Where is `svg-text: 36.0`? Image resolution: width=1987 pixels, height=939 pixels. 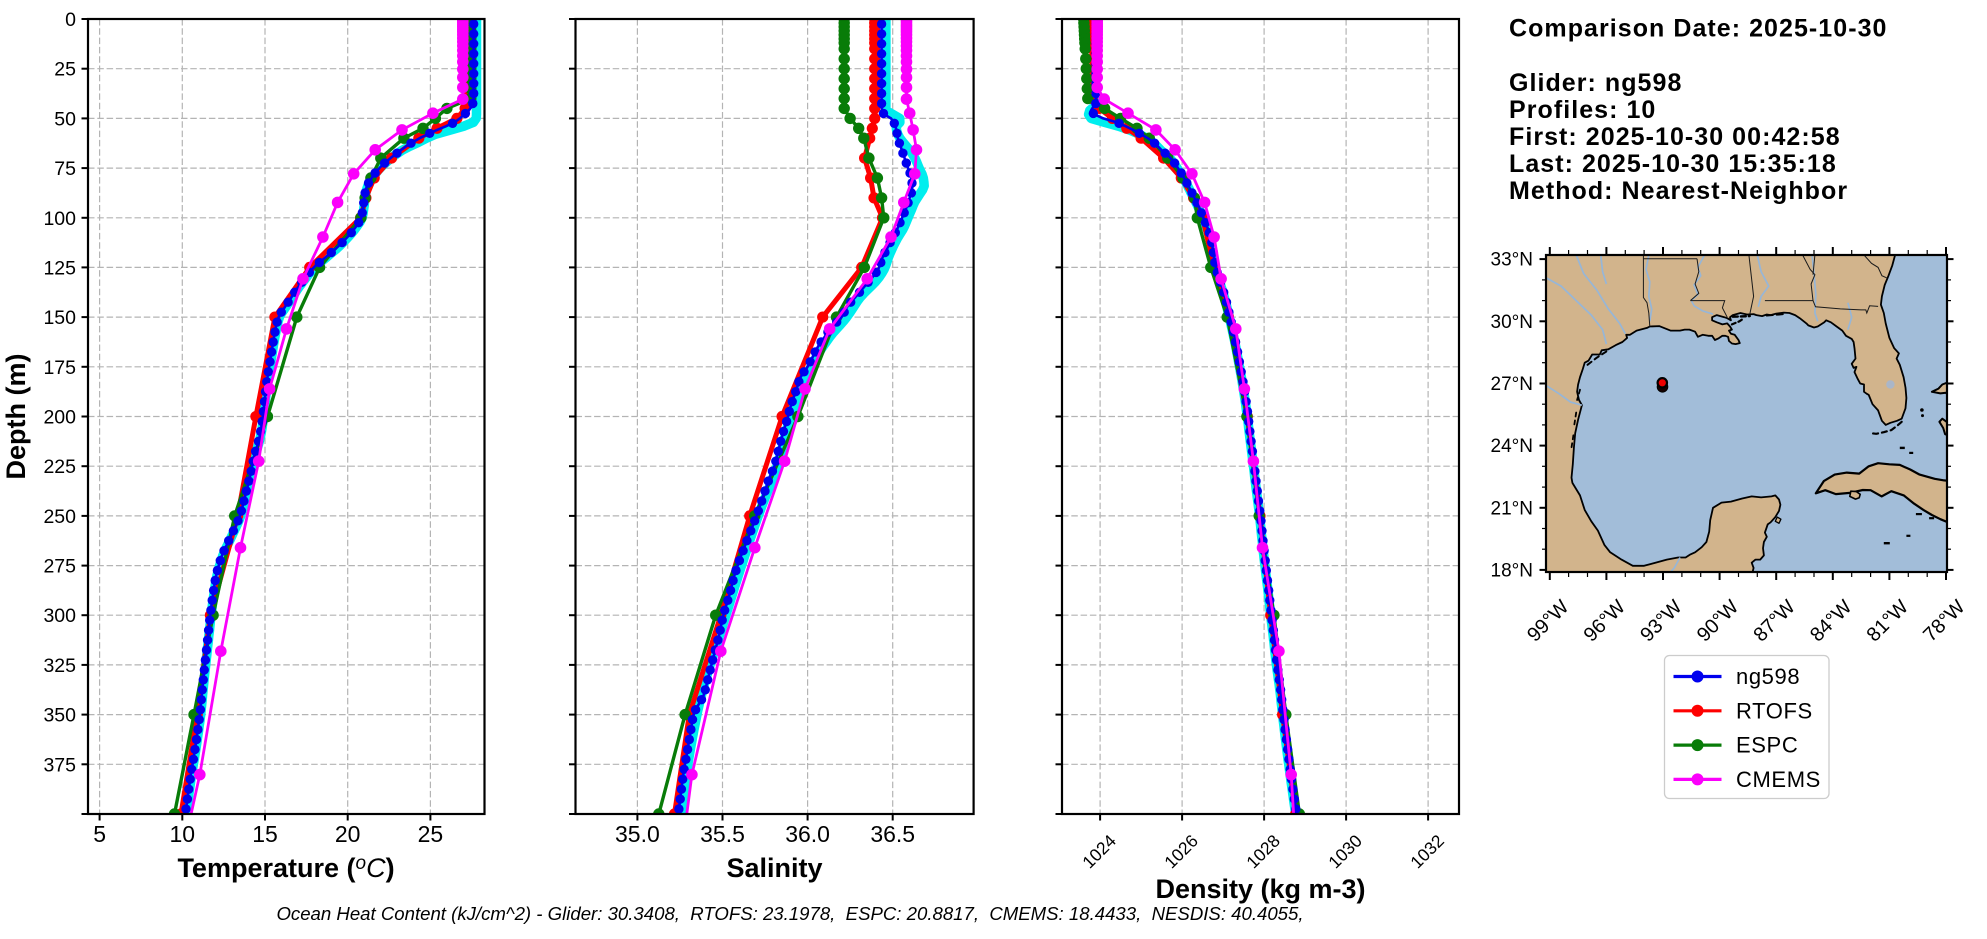
svg-text: 36.0 is located at coordinates (807, 834).